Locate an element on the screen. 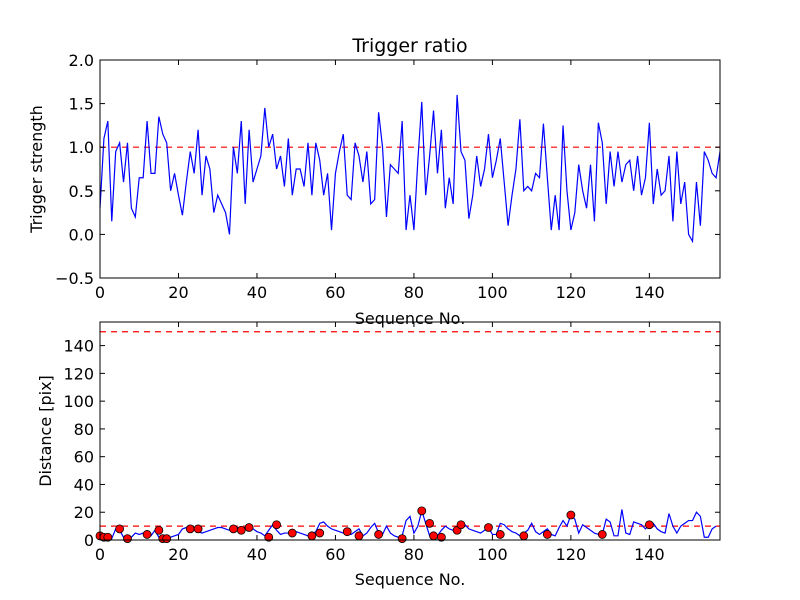 The width and height of the screenshot is (800, 600). y-tick-label: 60 is located at coordinates (84, 457).